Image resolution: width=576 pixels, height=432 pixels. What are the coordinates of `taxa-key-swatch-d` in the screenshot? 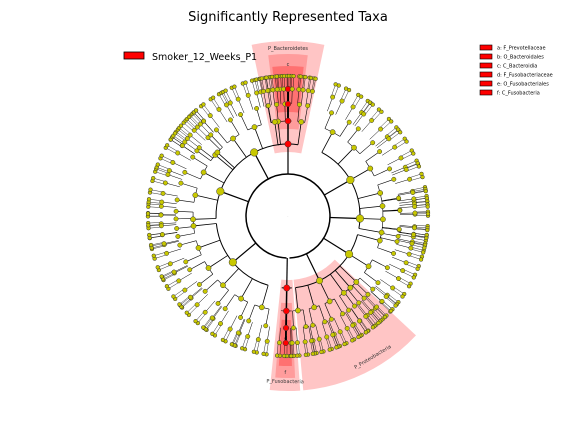 It's located at (486, 74).